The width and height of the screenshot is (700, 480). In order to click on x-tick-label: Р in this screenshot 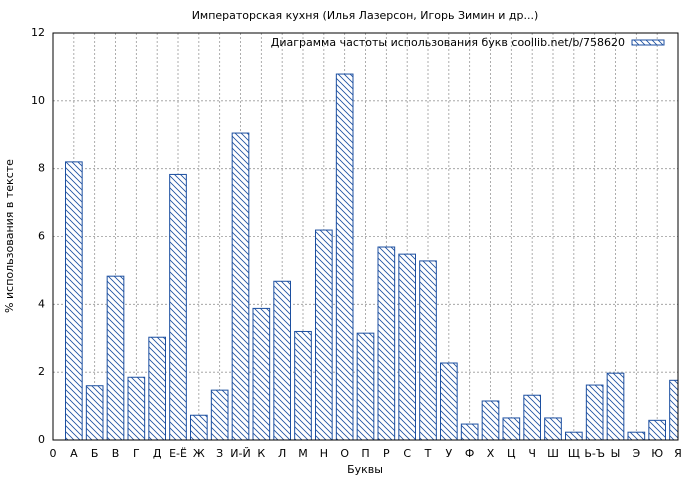, I will do `click(386, 453)`.